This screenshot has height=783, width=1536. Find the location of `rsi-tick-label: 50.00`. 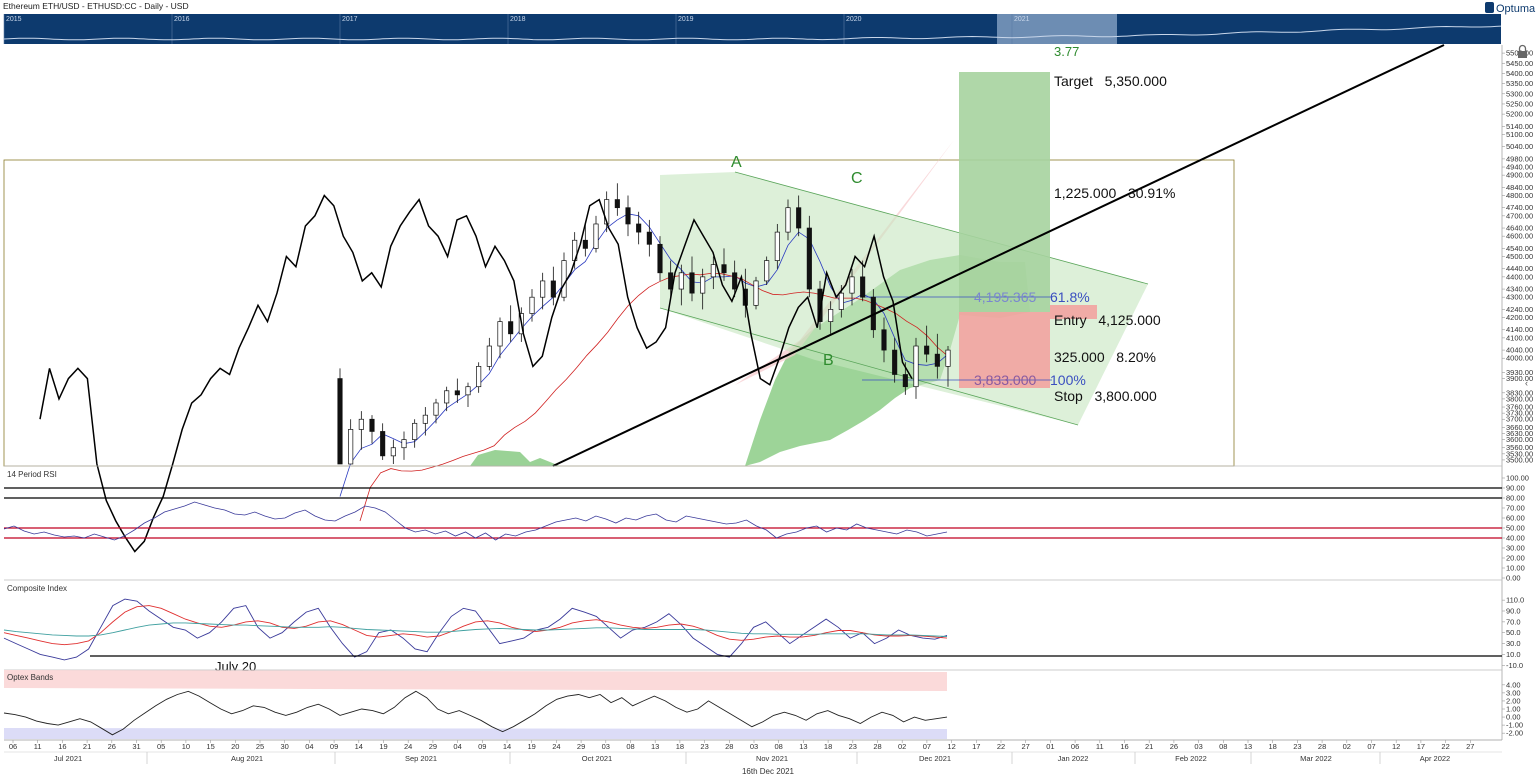

rsi-tick-label: 50.00 is located at coordinates (1515, 528).